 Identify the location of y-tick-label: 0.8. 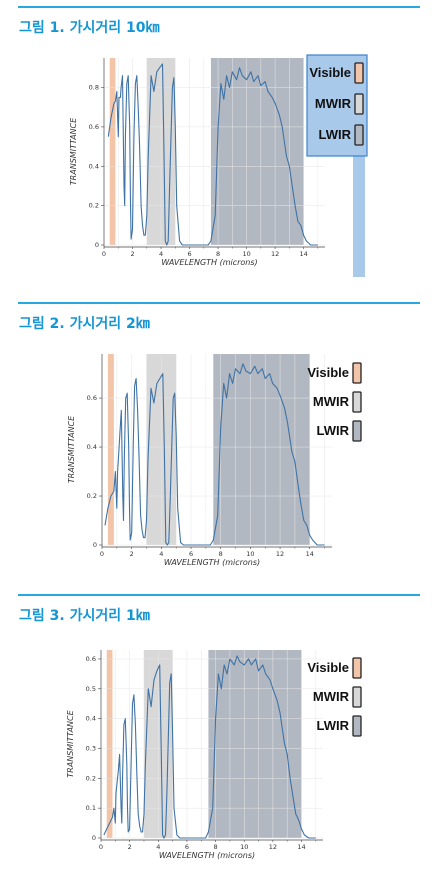
(94, 88).